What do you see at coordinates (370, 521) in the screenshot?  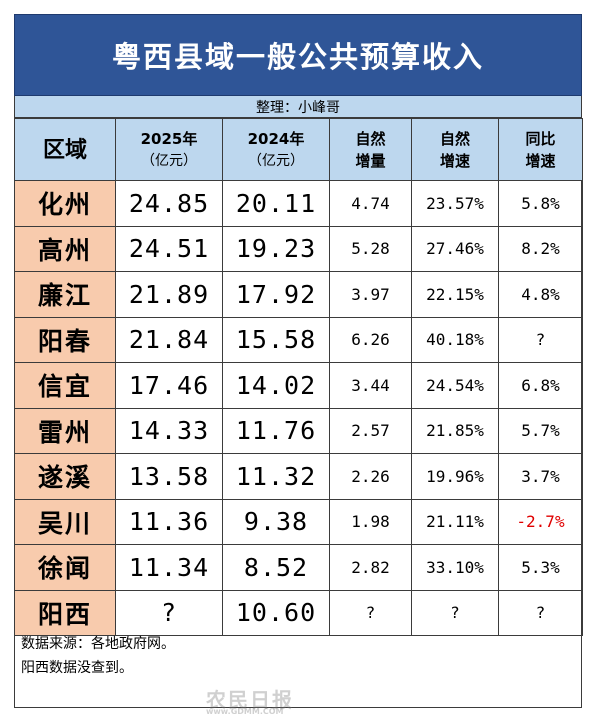 I see `natural-increase-cell: 1.98` at bounding box center [370, 521].